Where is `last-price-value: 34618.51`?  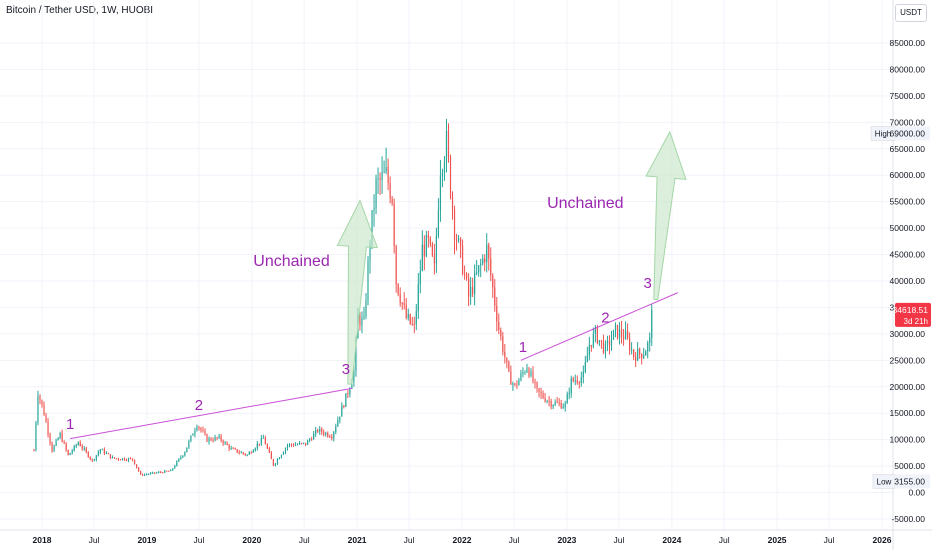
last-price-value: 34618.51 is located at coordinates (911, 310).